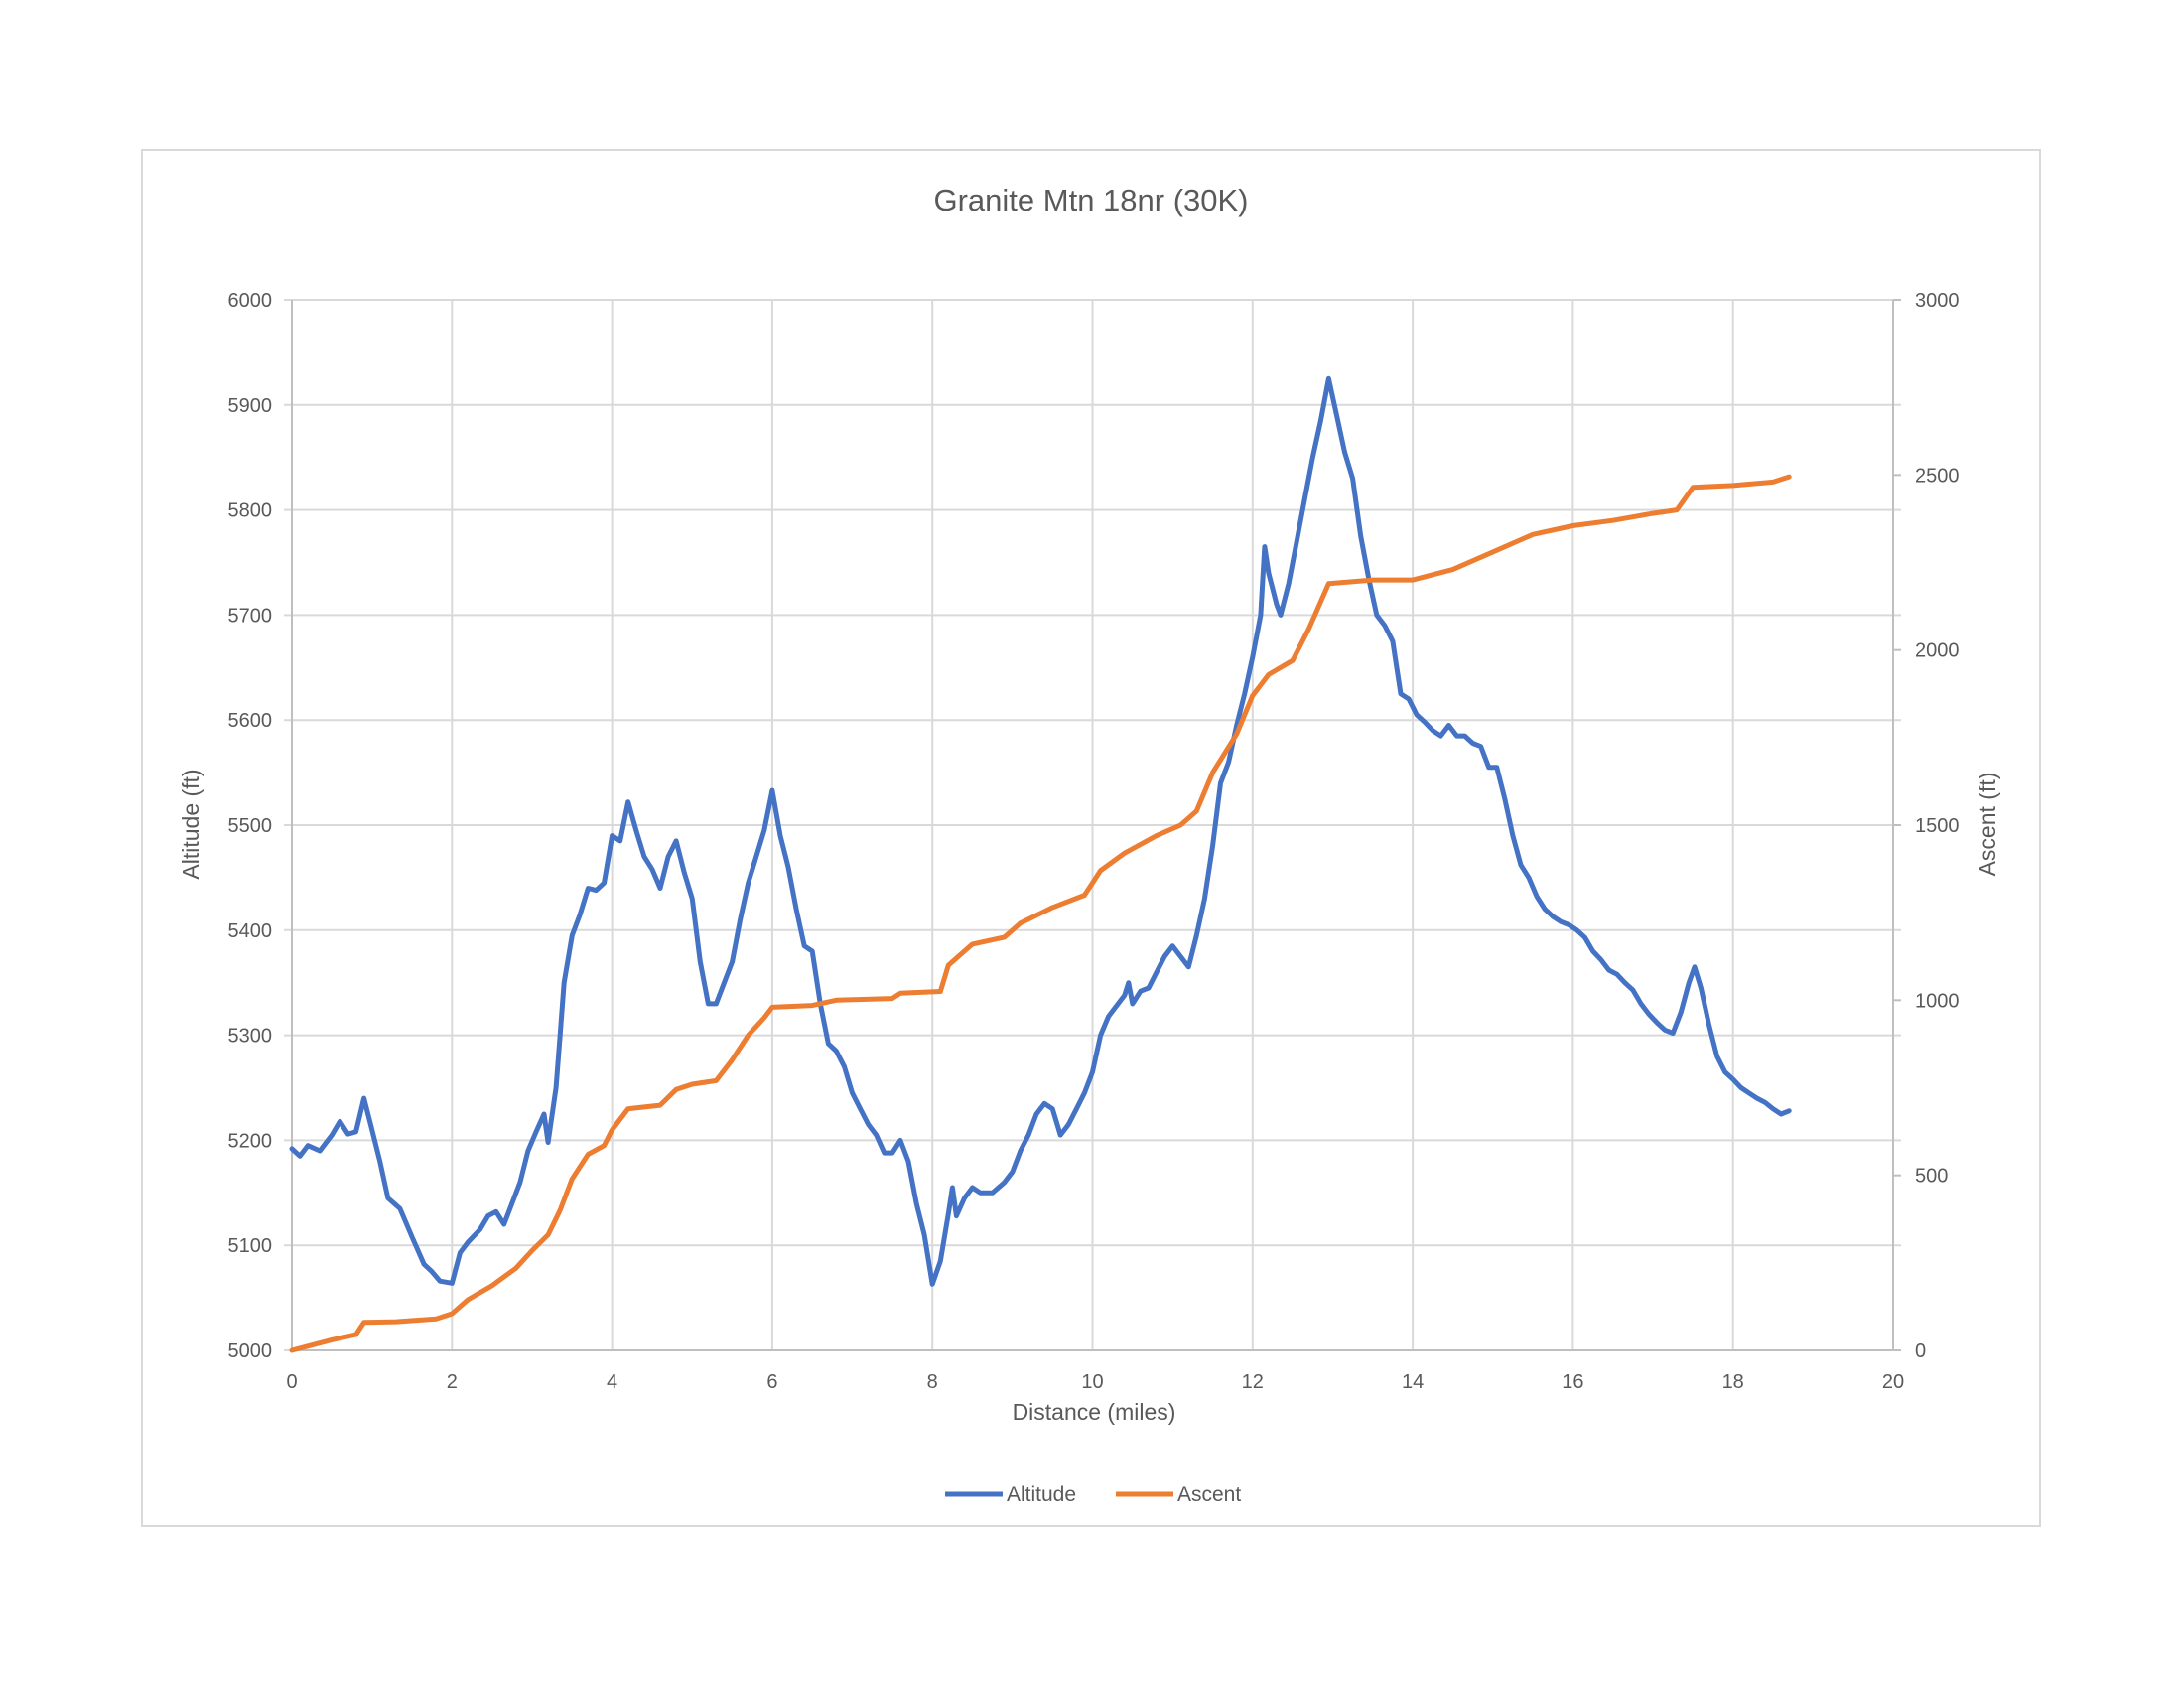 This screenshot has width=2184, height=1688. Describe the element at coordinates (1094, 1412) in the screenshot. I see `x-axis-label: Distance (miles)` at that location.